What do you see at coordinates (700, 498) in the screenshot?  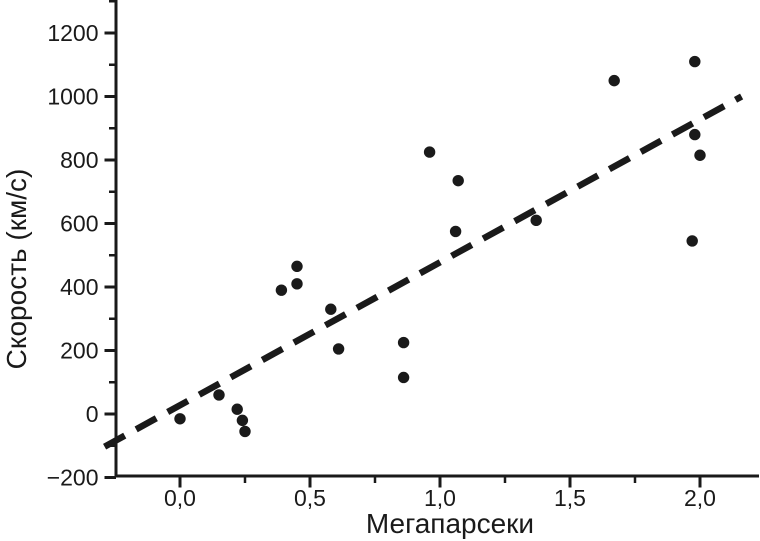 I see `x-tick-label: 2,0` at bounding box center [700, 498].